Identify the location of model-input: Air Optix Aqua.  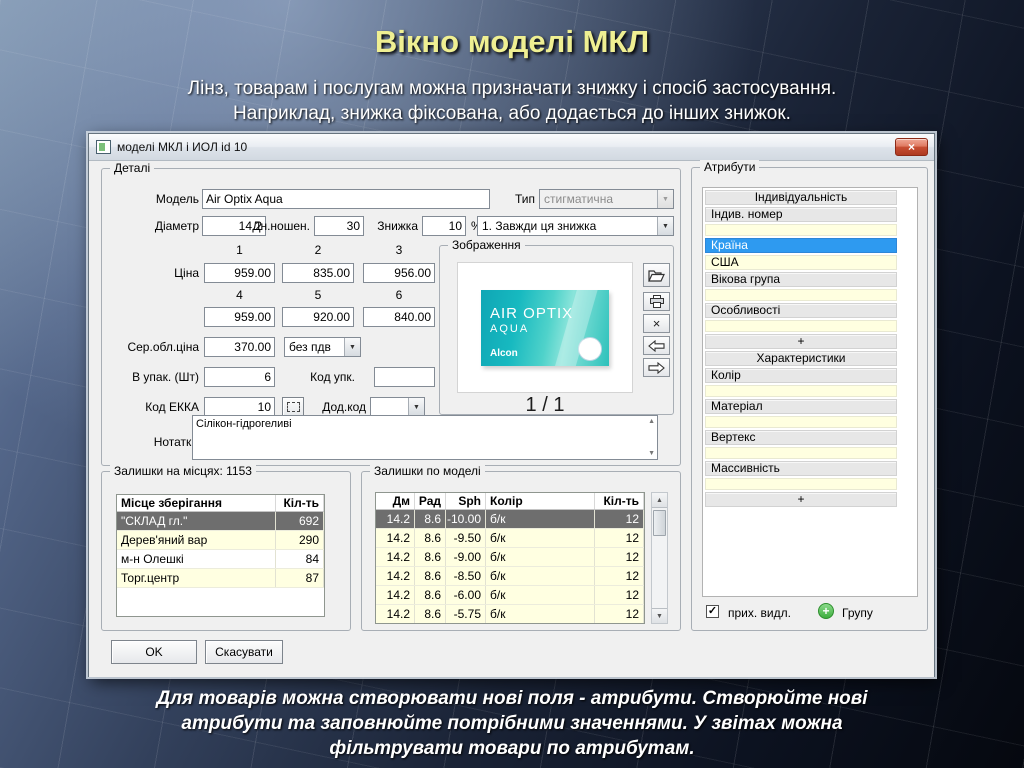
(346, 199).